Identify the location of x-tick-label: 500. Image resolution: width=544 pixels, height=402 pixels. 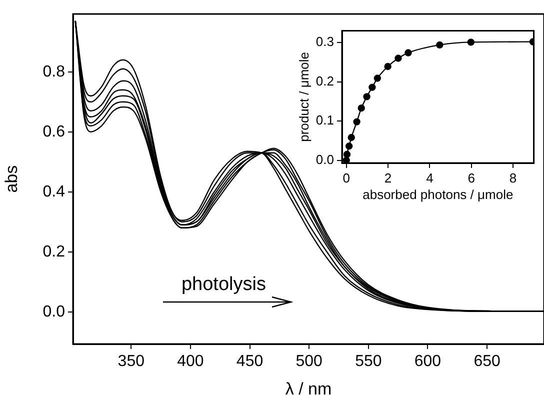
(309, 361).